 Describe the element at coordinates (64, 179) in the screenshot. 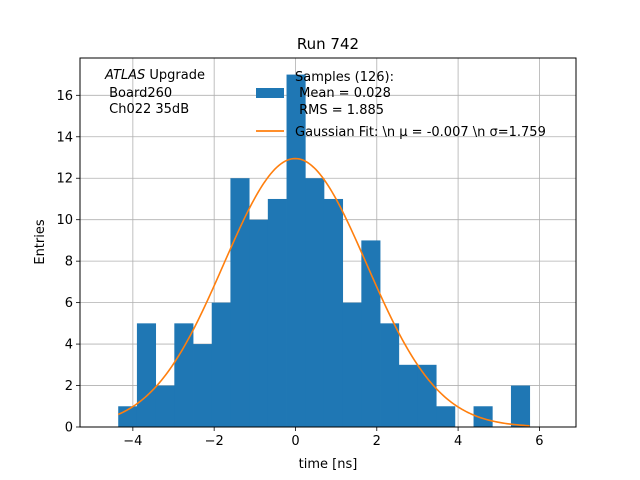

I see `y-tick-label: 12` at that location.